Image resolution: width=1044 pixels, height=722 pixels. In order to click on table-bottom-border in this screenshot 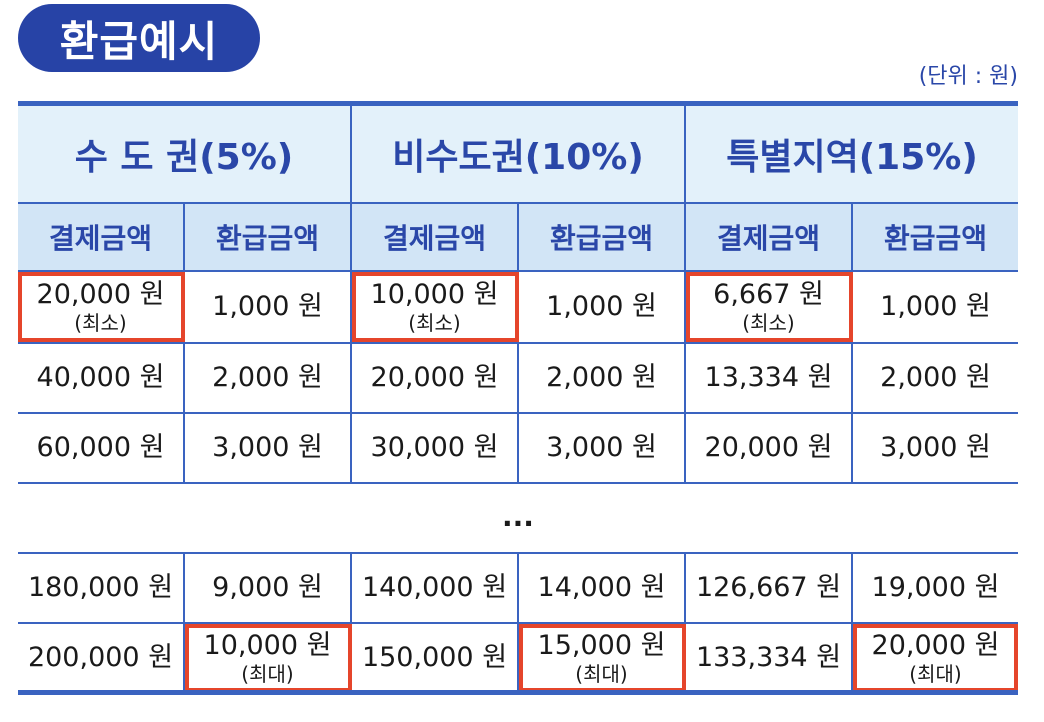, I will do `click(518, 692)`.